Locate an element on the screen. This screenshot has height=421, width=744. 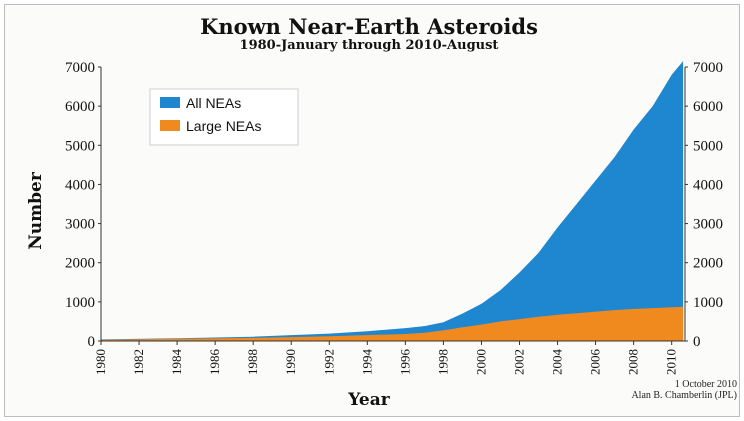
y-tick-label-left: 2000 is located at coordinates (80, 264).